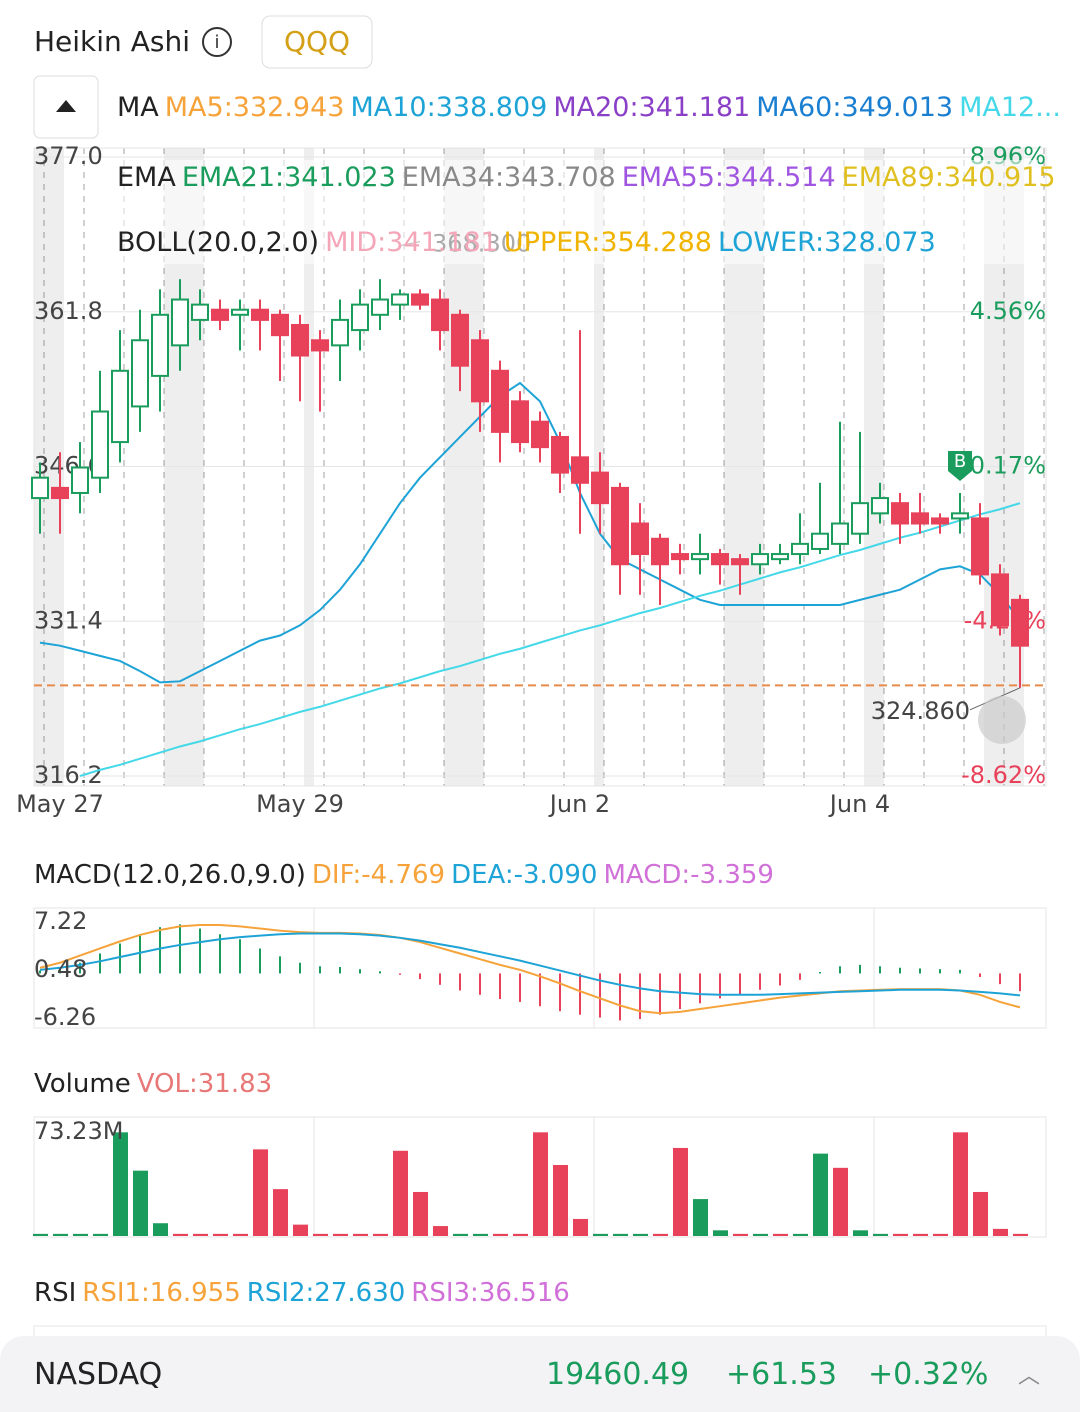 Image resolution: width=1080 pixels, height=1412 pixels. What do you see at coordinates (218, 242) in the screenshot?
I see `legend-name: BOLL(20.0,2.0)` at bounding box center [218, 242].